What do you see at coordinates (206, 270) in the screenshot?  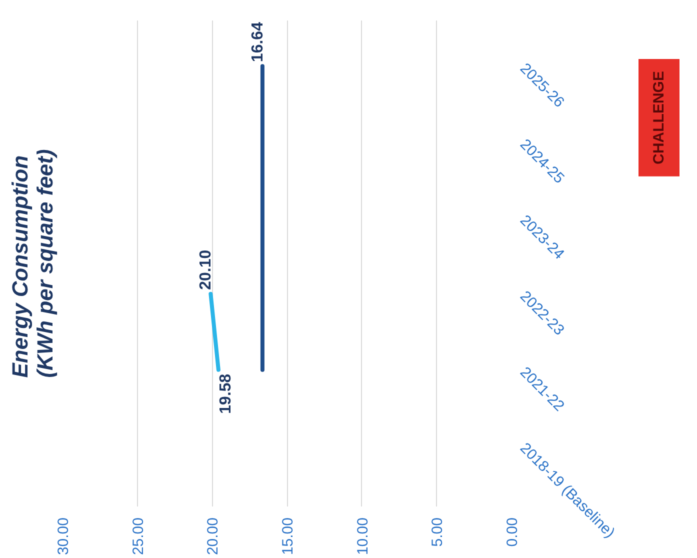 I see `data-label: 20.10` at bounding box center [206, 270].